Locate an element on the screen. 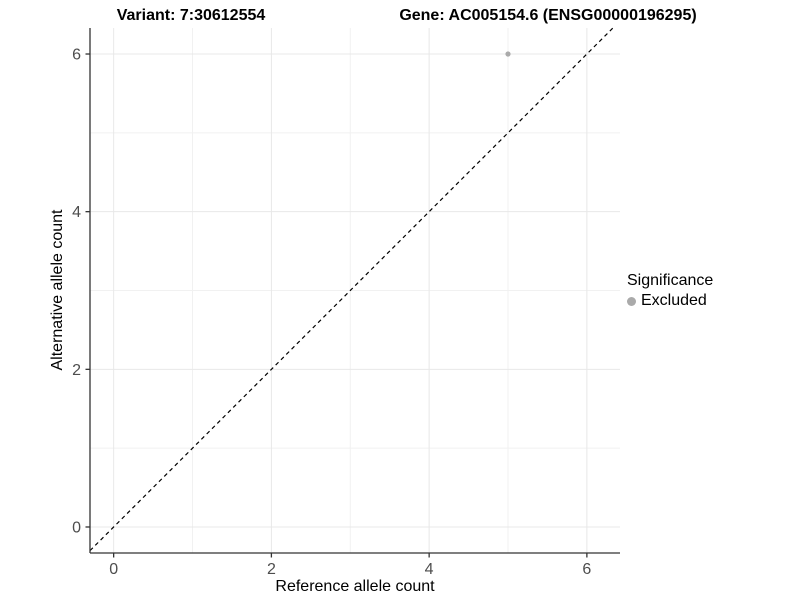 The height and width of the screenshot is (600, 800). legend-item-label: Excluded is located at coordinates (674, 300).